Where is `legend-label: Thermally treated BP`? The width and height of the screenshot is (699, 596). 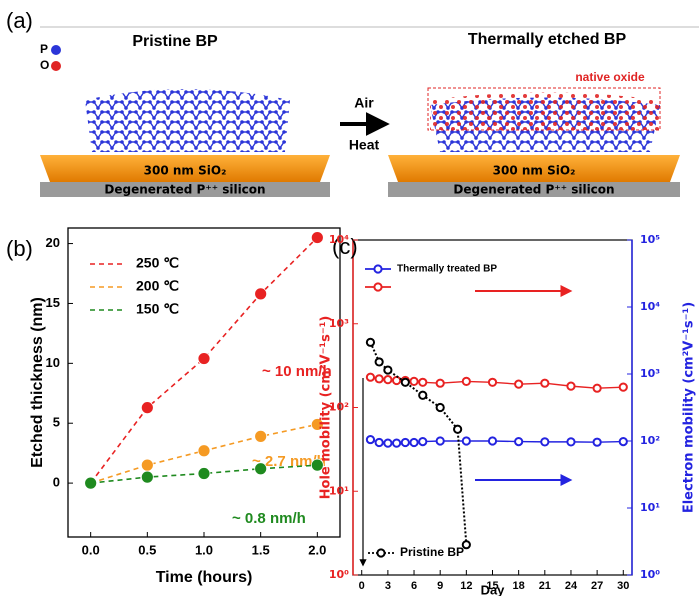 legend-label: Thermally treated BP is located at coordinates (447, 269).